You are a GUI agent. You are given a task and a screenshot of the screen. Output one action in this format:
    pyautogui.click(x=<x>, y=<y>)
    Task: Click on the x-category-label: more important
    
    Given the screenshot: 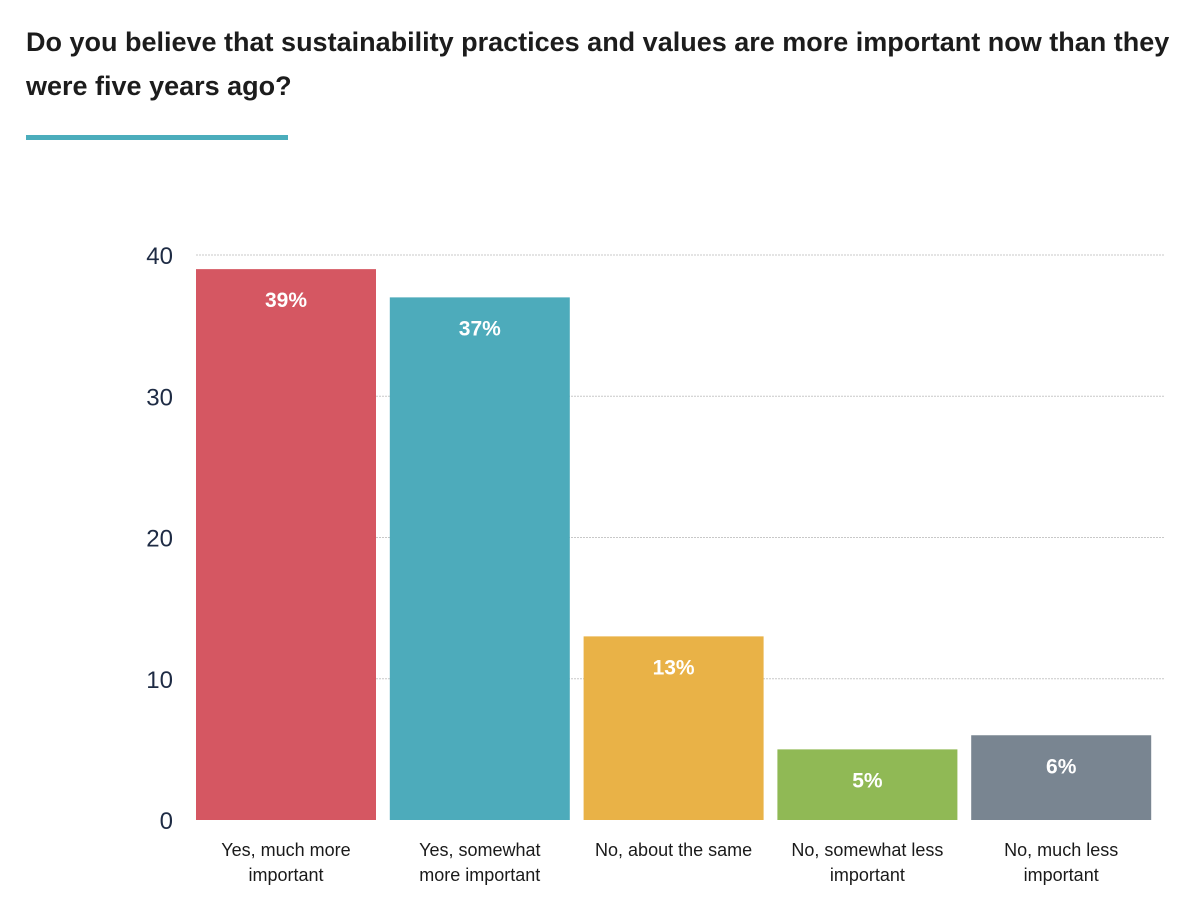 What is the action you would take?
    pyautogui.click(x=479, y=875)
    